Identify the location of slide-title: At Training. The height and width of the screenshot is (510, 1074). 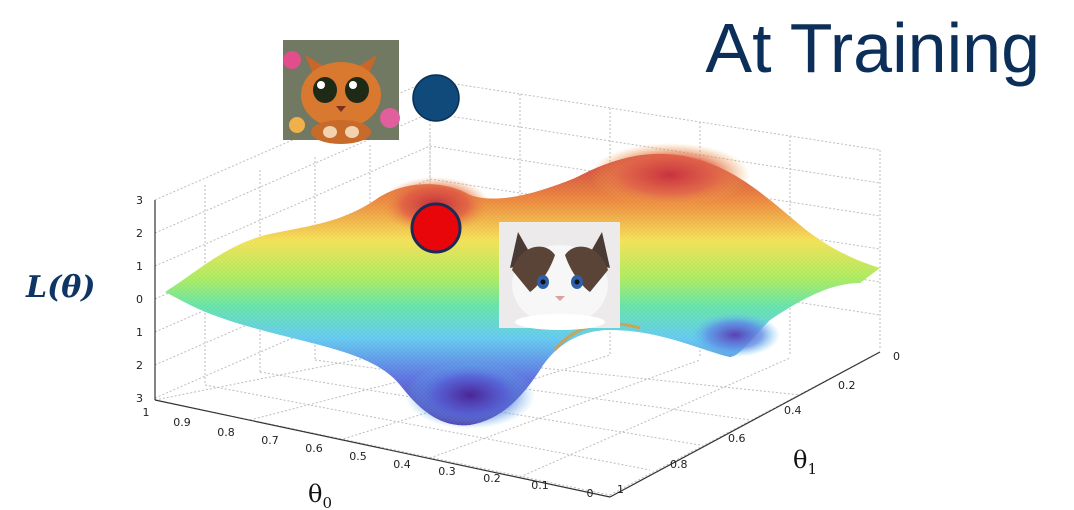
(872, 48).